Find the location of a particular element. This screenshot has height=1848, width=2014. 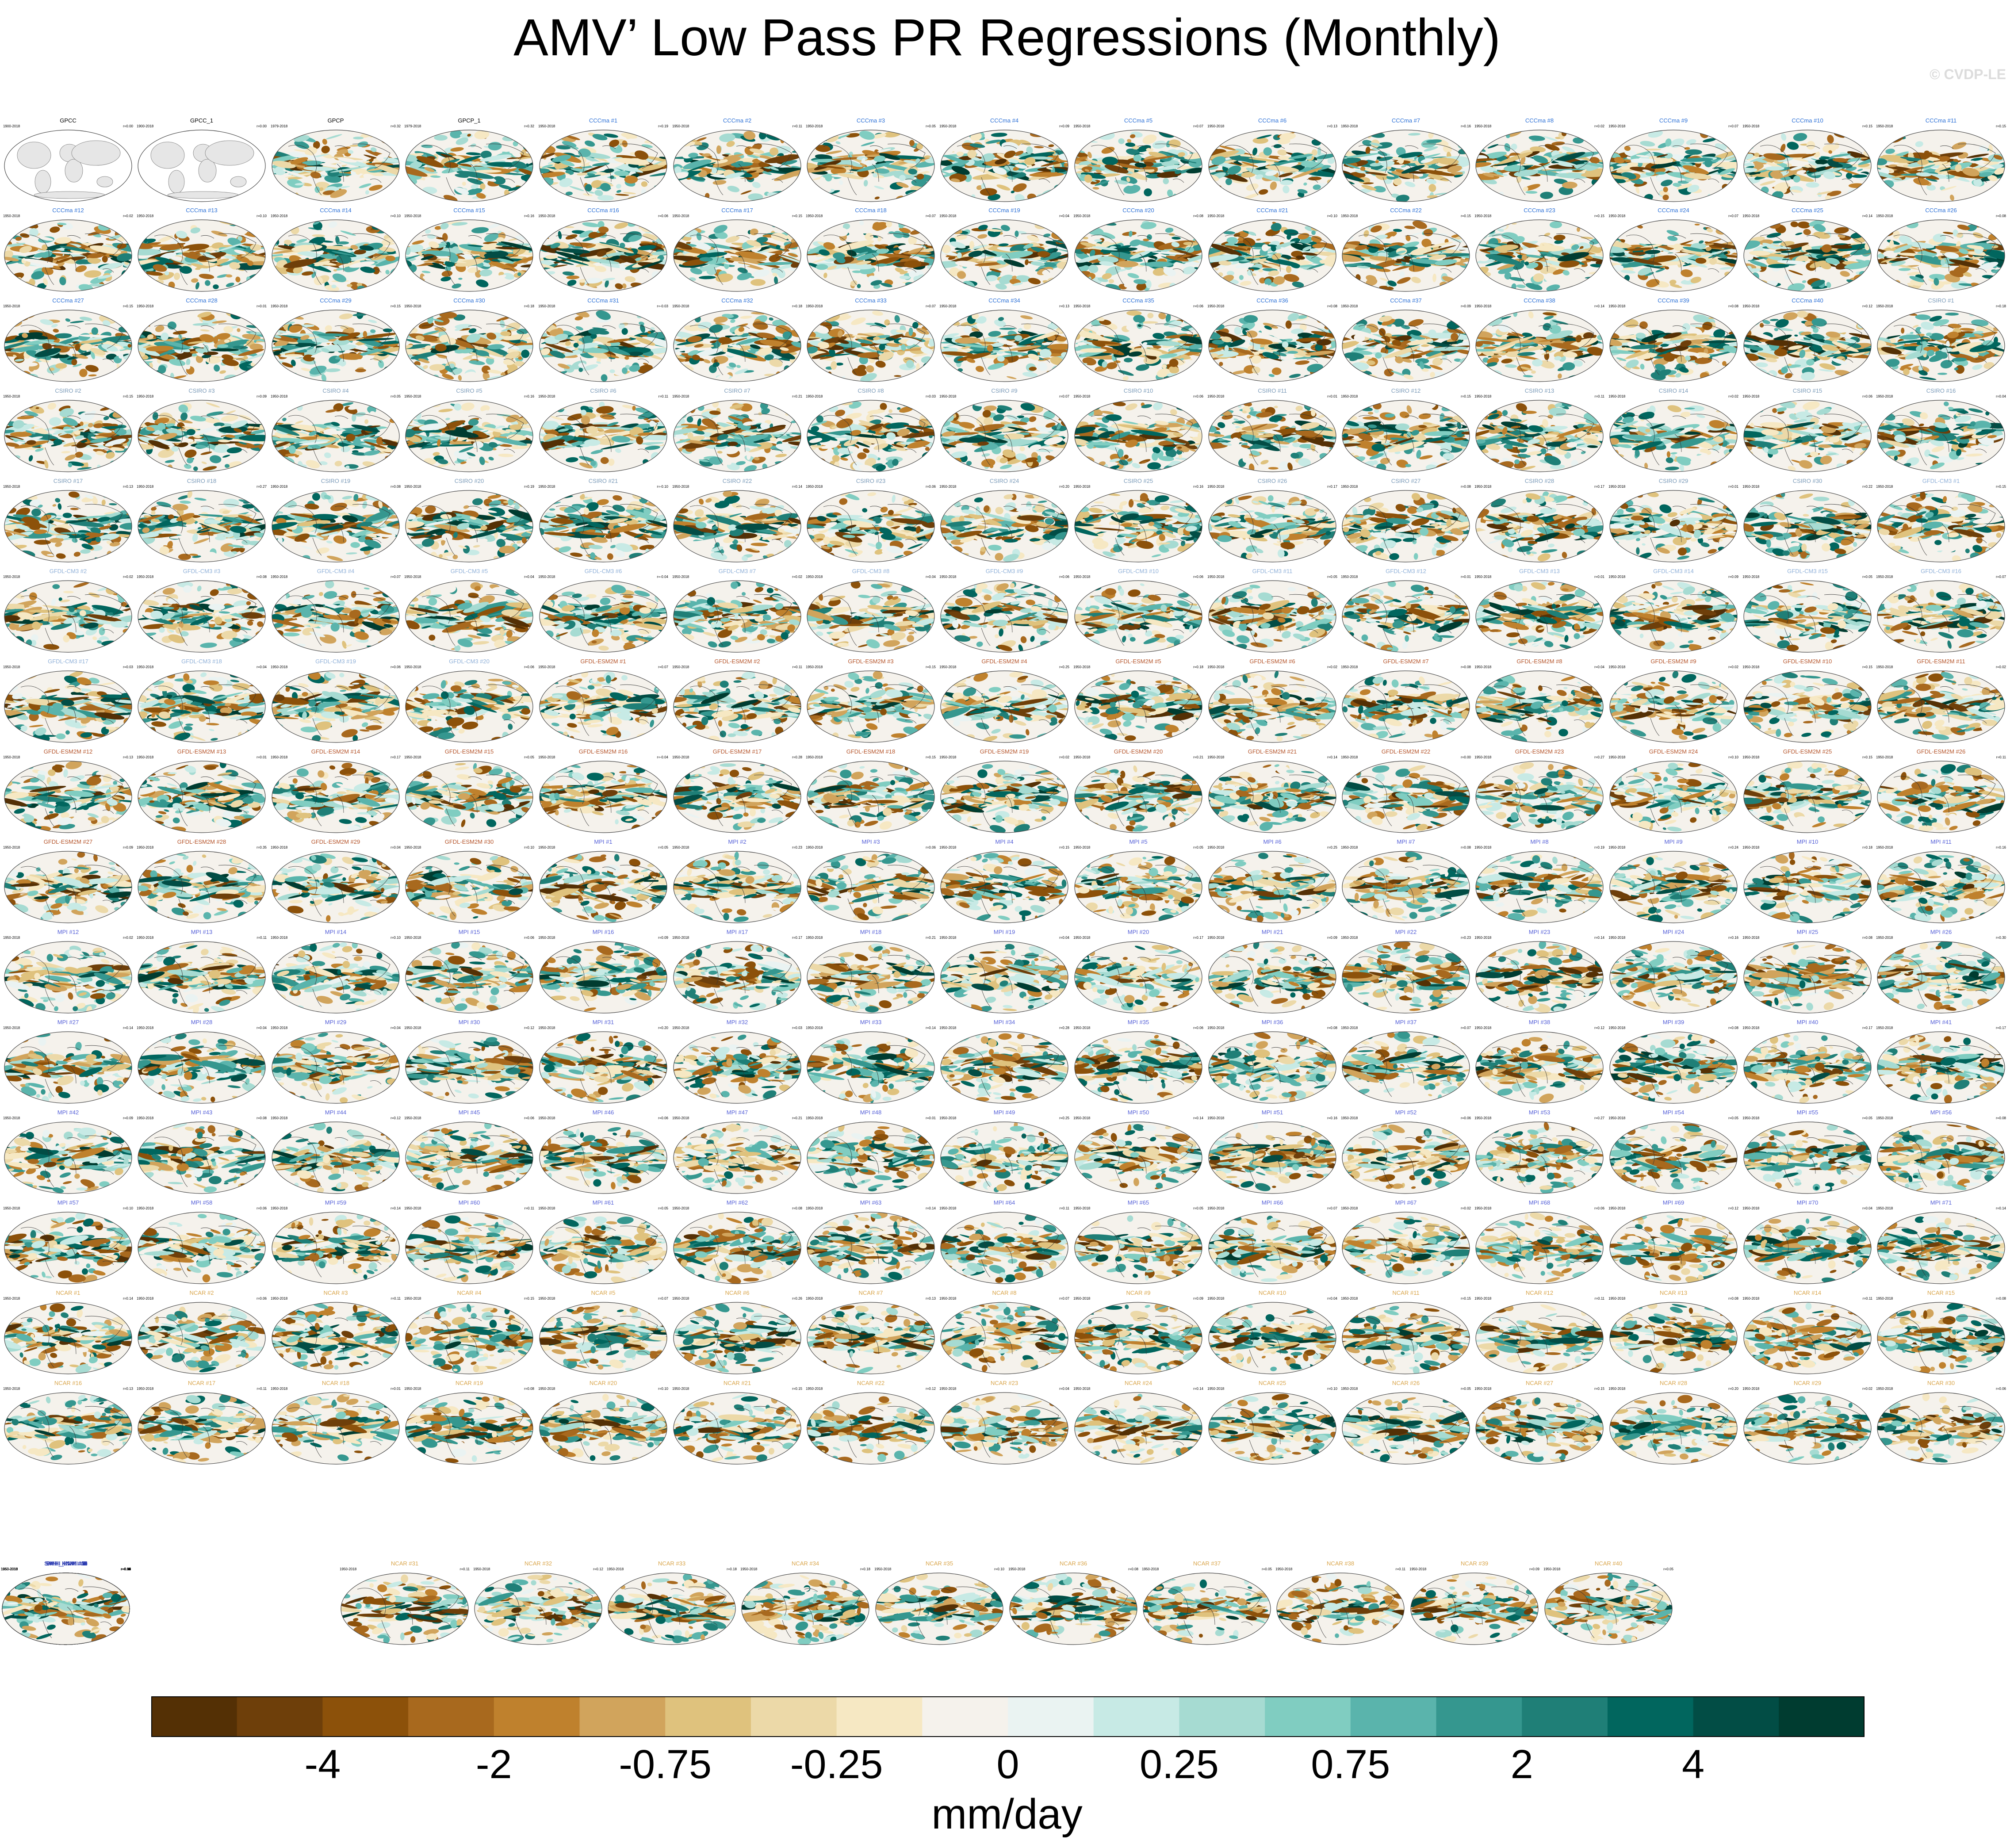

panel-title: CCCma #8 is located at coordinates (1539, 121).